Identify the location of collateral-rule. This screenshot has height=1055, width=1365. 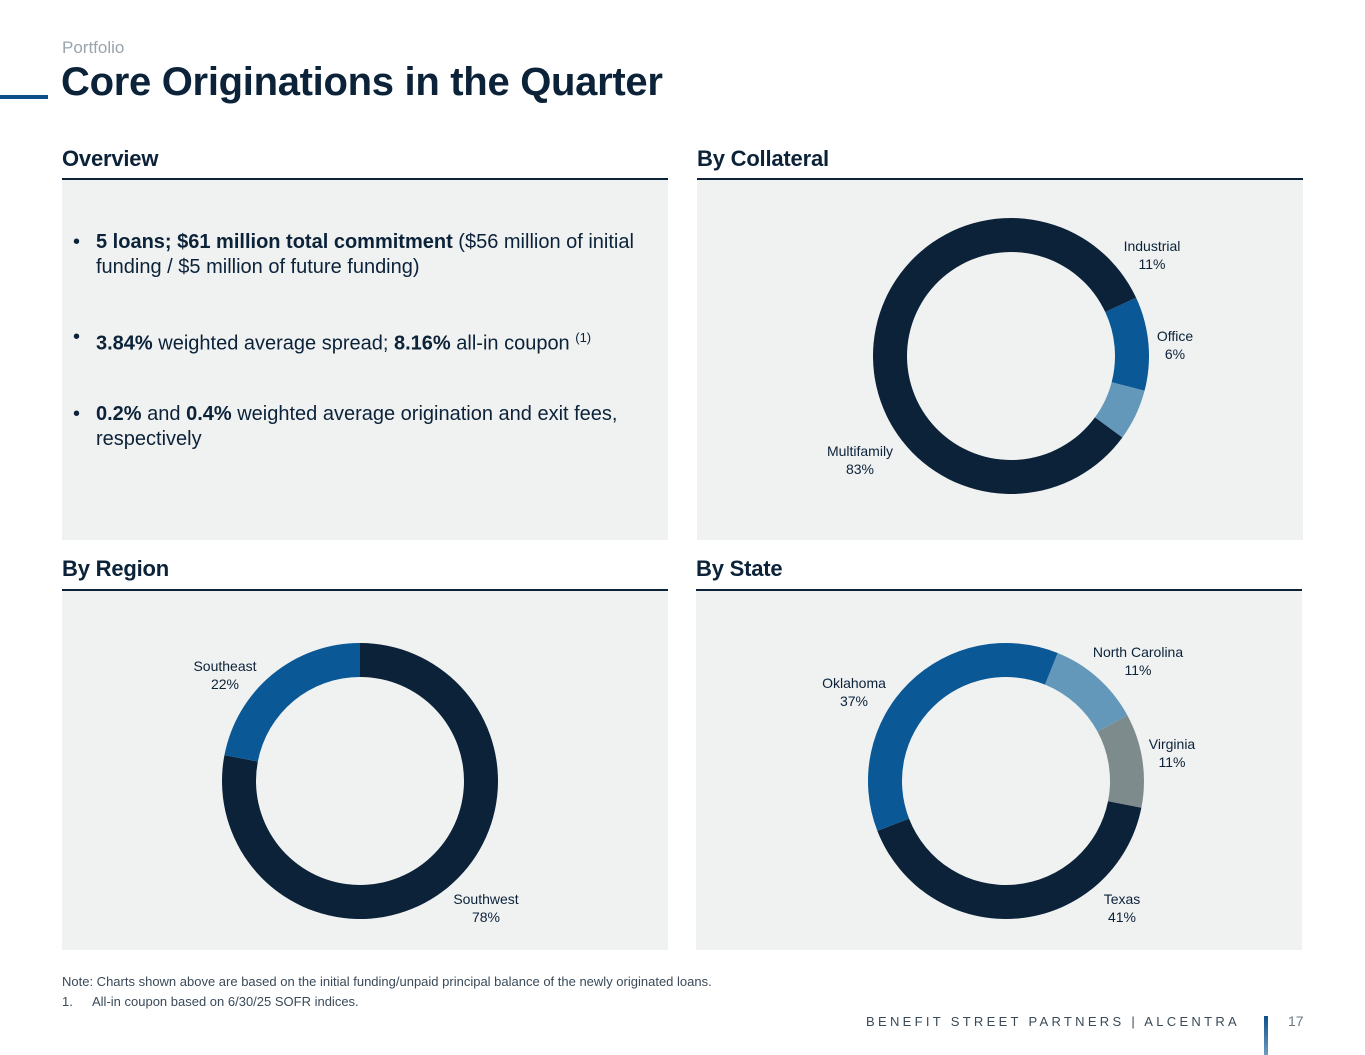
(1000, 179).